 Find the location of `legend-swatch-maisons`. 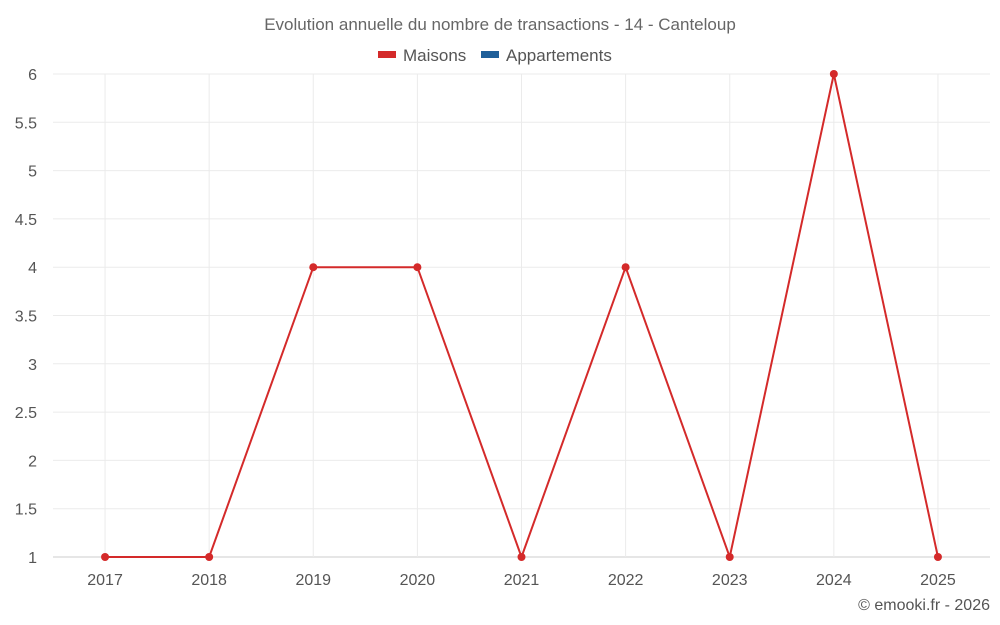

legend-swatch-maisons is located at coordinates (387, 54).